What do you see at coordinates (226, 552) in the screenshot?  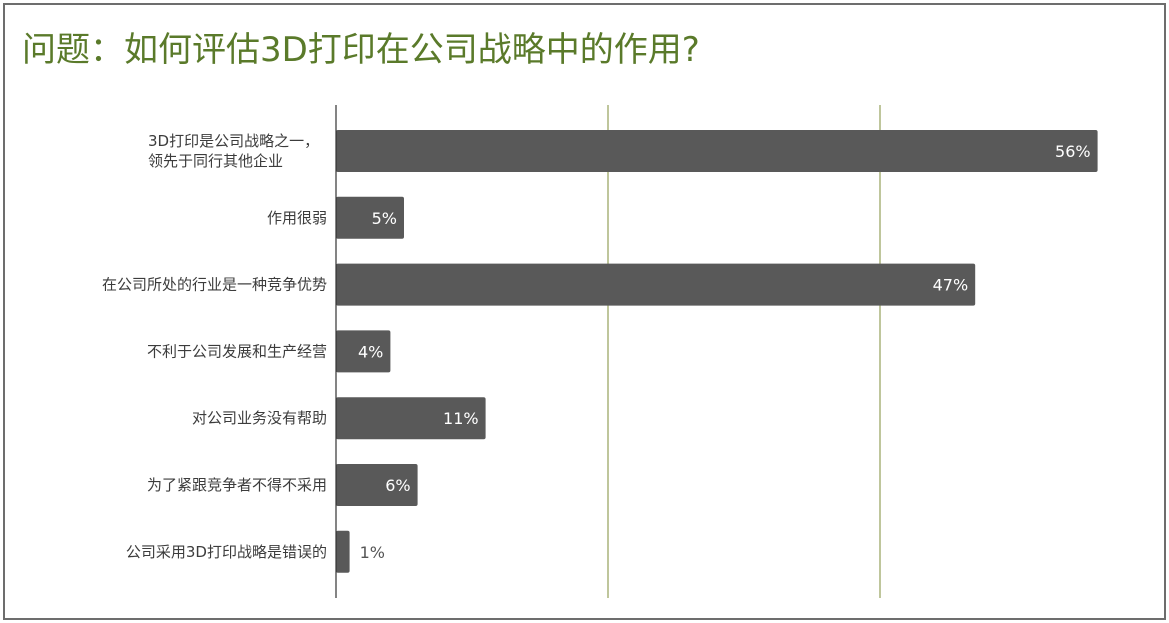 I see `category-label-6: 公司采用3D打印战略是错误的` at bounding box center [226, 552].